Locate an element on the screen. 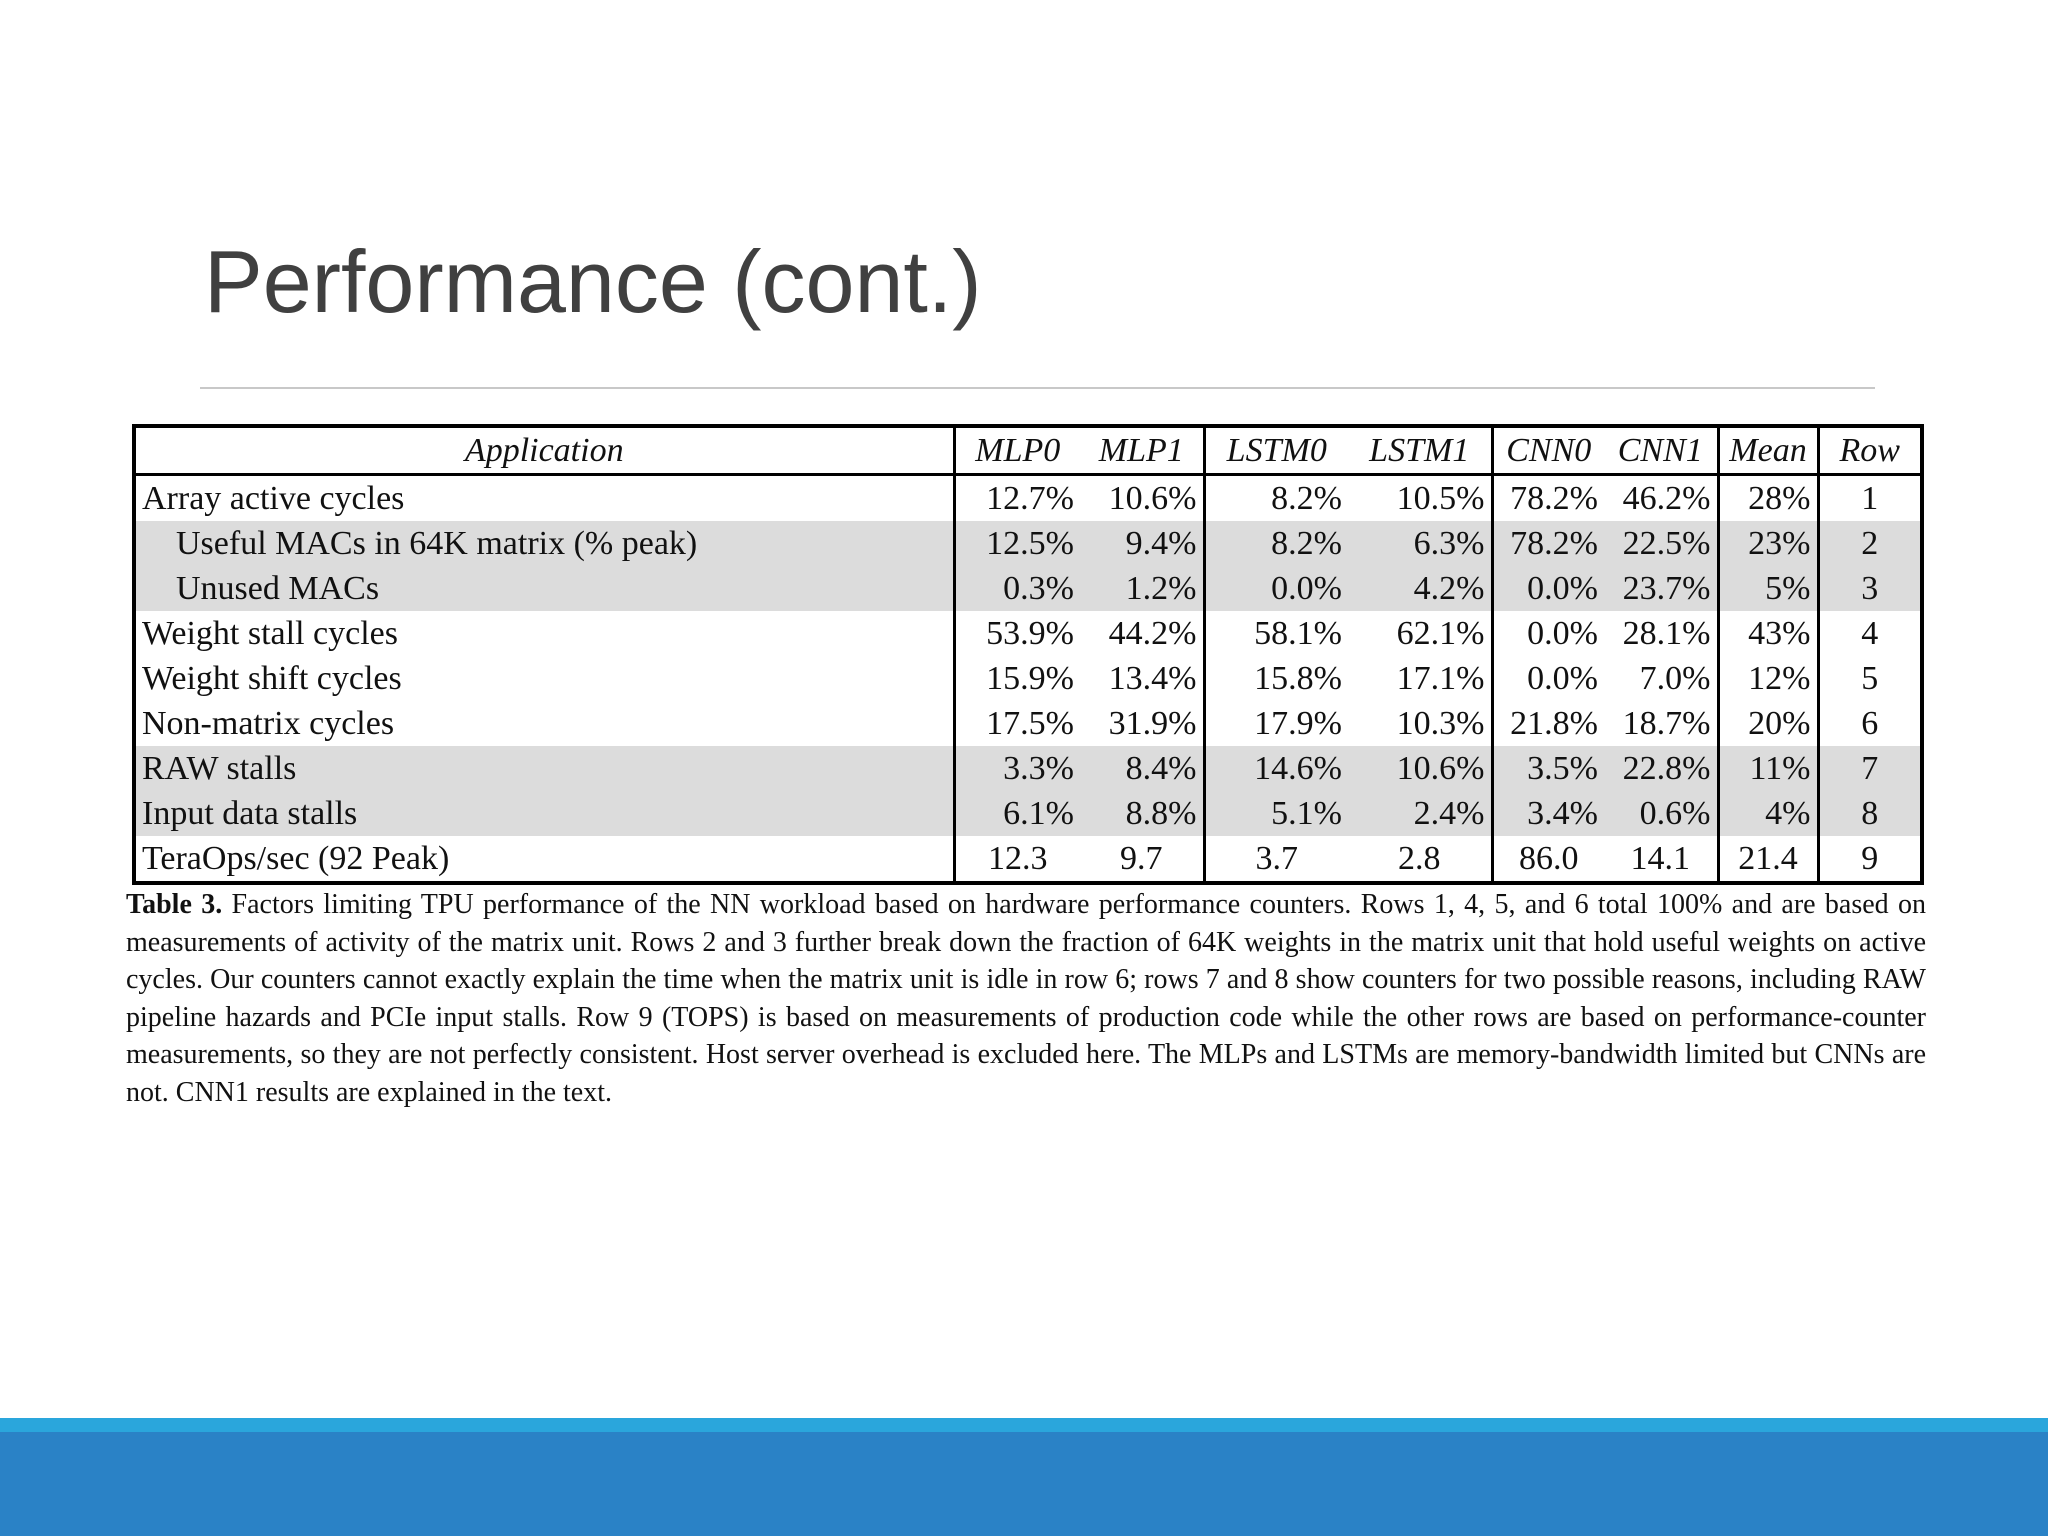 The width and height of the screenshot is (2048, 1536). header-lstm0: LSTM0 is located at coordinates (1275, 451).